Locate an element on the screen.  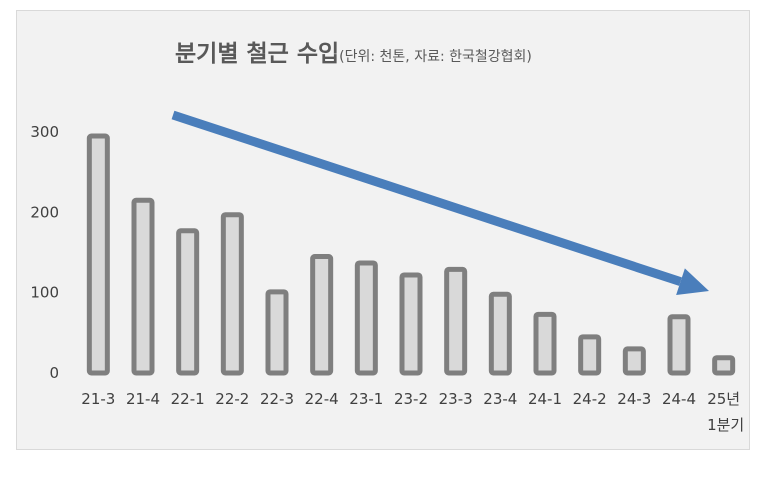
x-tick-label: 22-2 is located at coordinates (232, 399).